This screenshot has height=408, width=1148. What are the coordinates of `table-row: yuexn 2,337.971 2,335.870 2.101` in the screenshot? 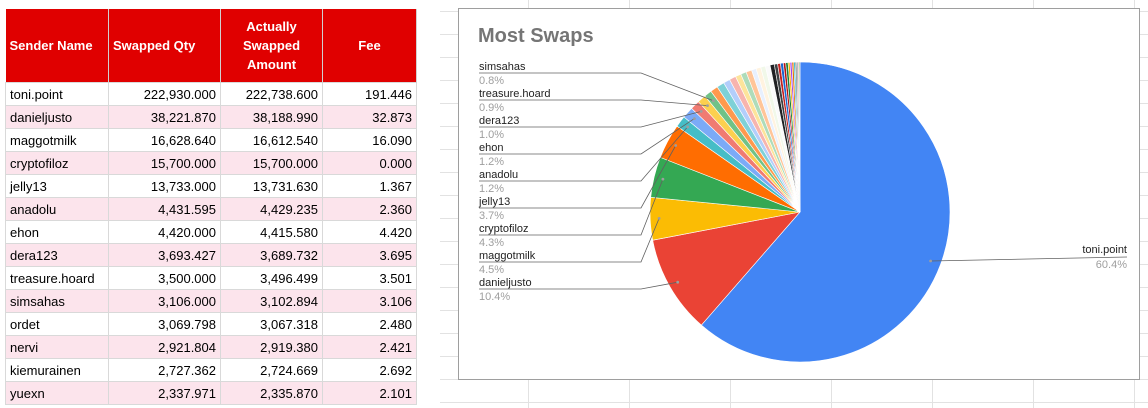 It's located at (211, 393).